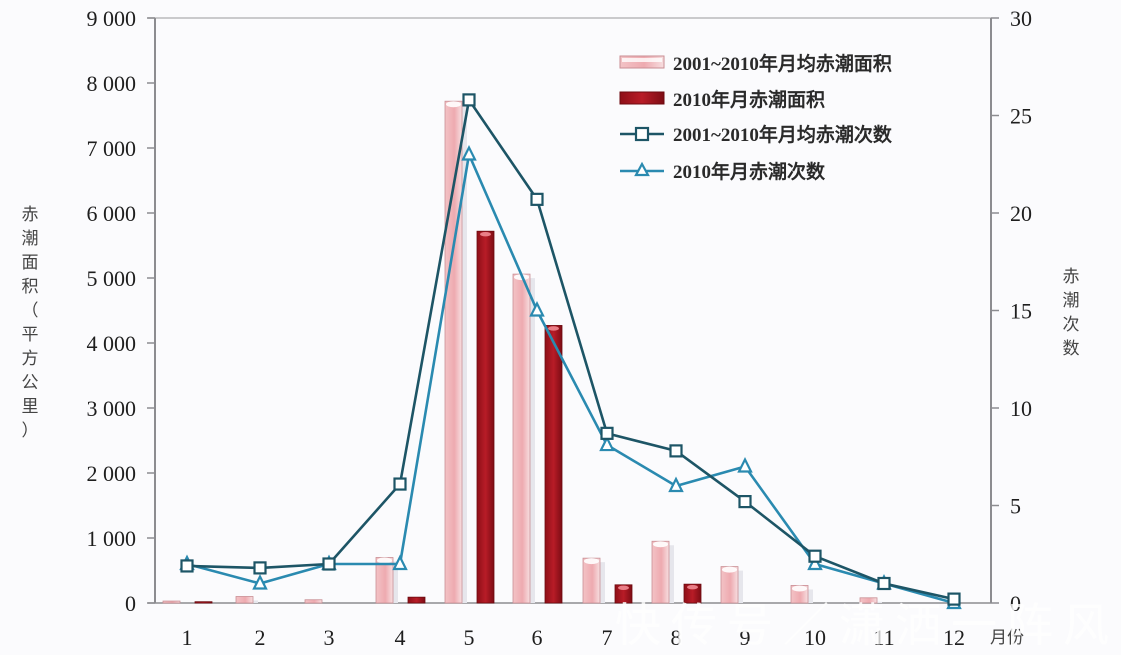 This screenshot has width=1121, height=655. I want to click on x-tick-label: 3, so click(329, 637).